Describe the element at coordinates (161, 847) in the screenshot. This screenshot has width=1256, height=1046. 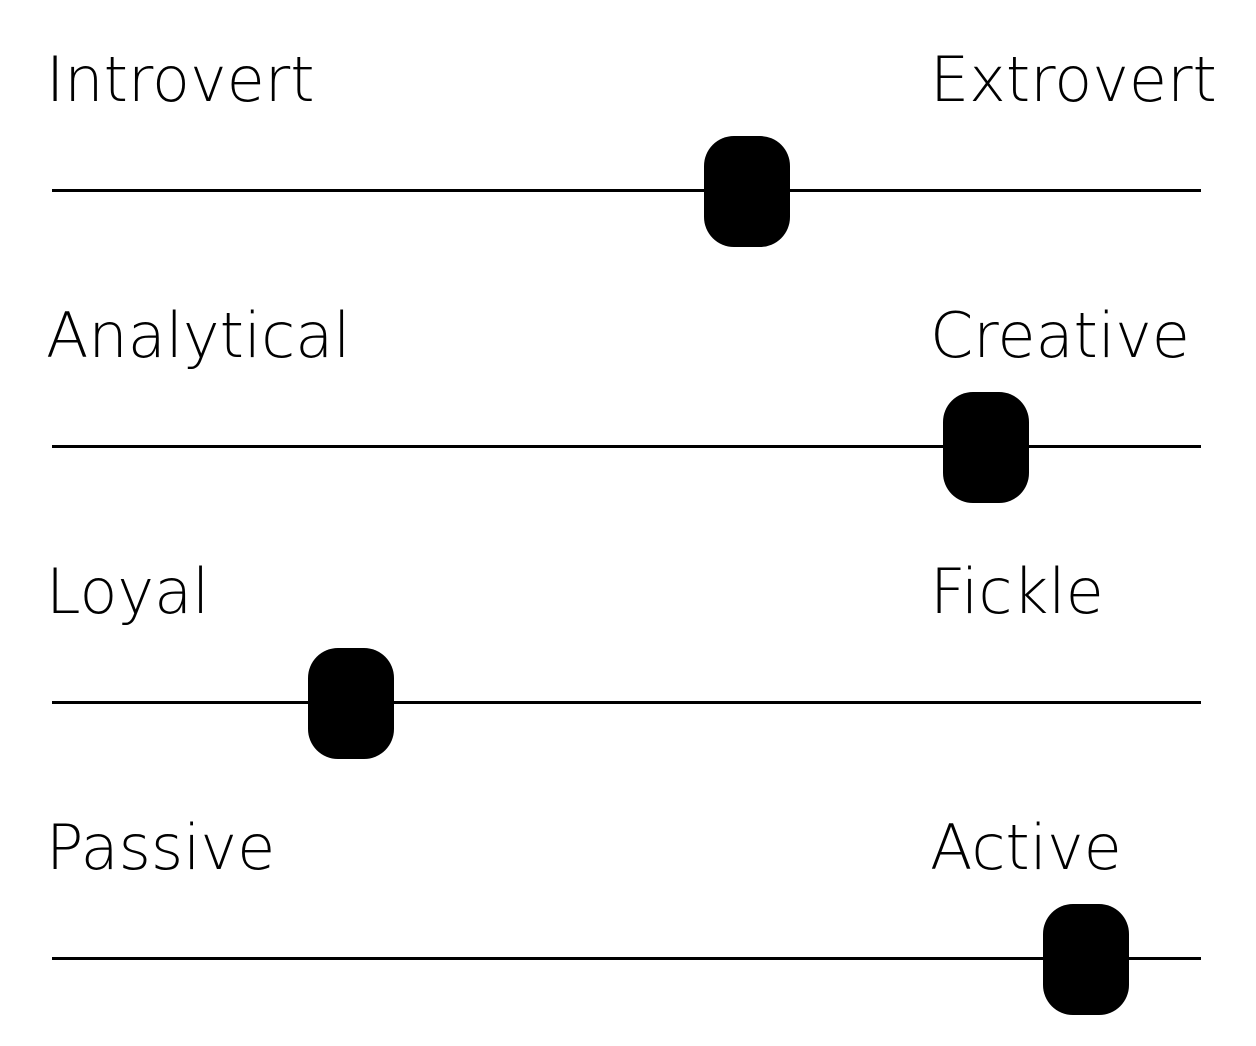
I see `left-label: Passive` at that location.